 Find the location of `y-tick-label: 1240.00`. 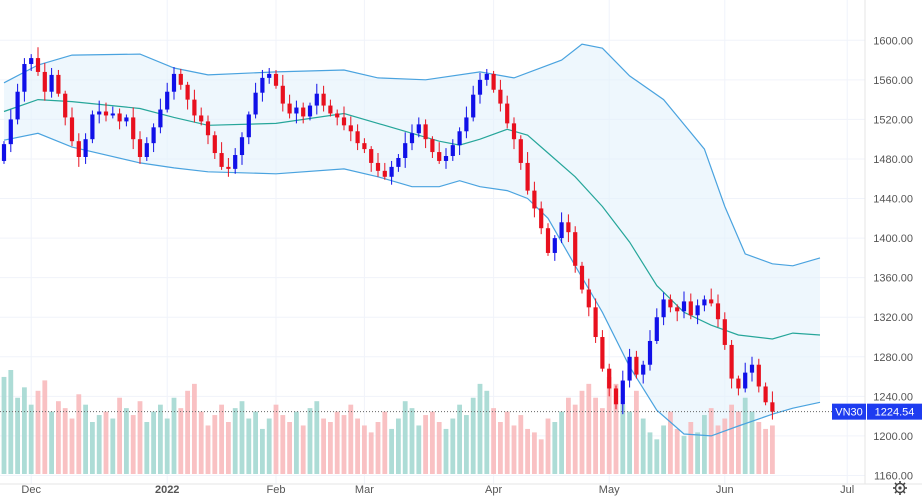

y-tick-label: 1240.00 is located at coordinates (893, 397).